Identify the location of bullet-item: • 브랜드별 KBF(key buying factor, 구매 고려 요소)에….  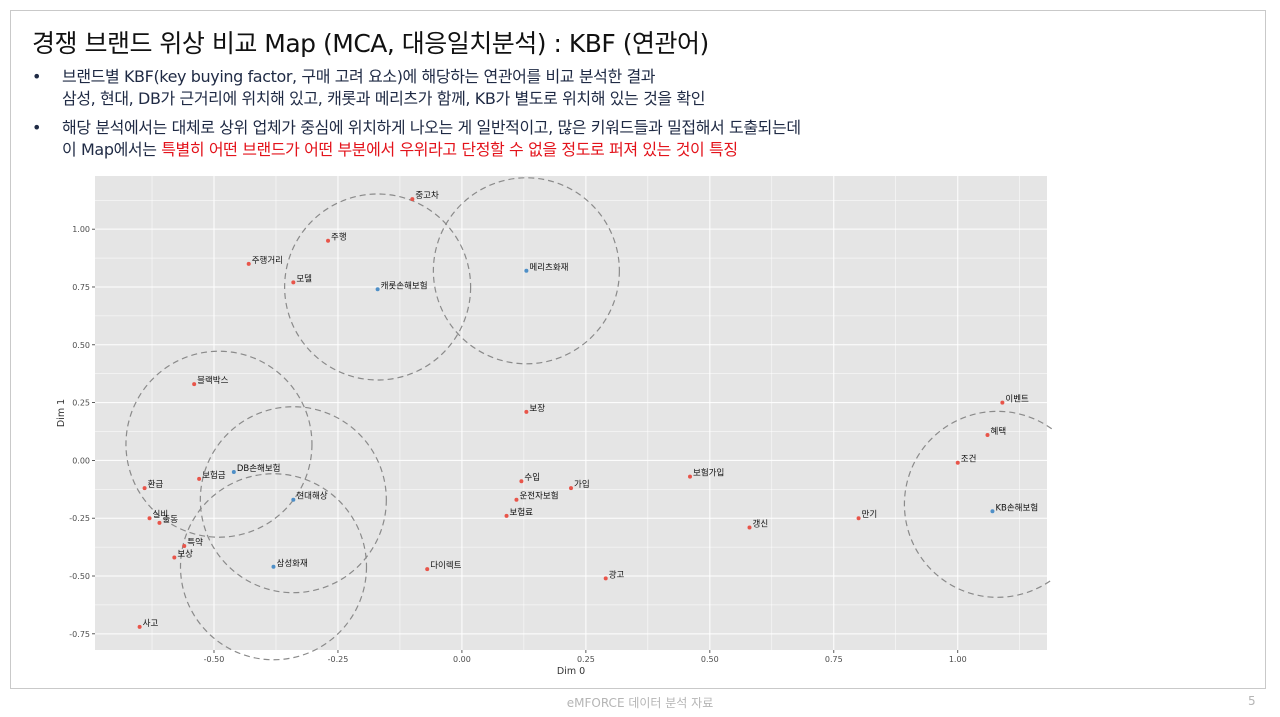
(632, 88).